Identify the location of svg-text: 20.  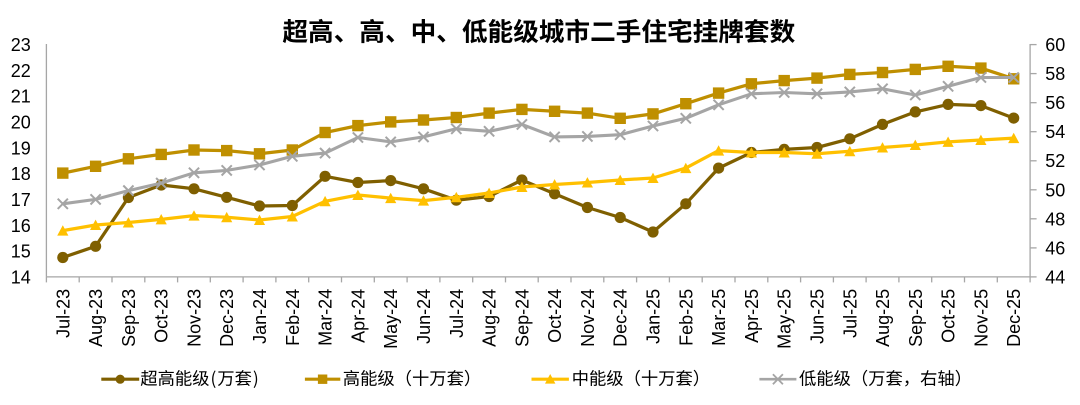
(21, 123).